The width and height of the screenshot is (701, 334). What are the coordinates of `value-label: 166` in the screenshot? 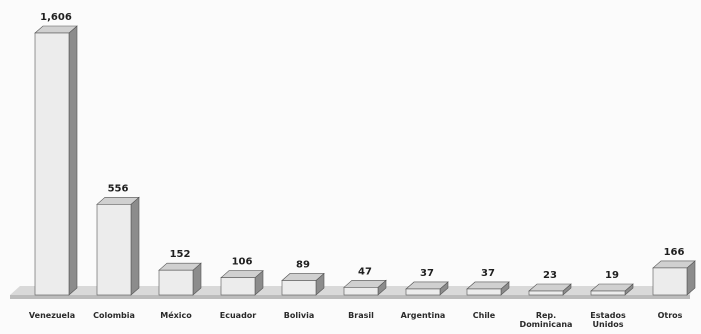 It's located at (674, 252).